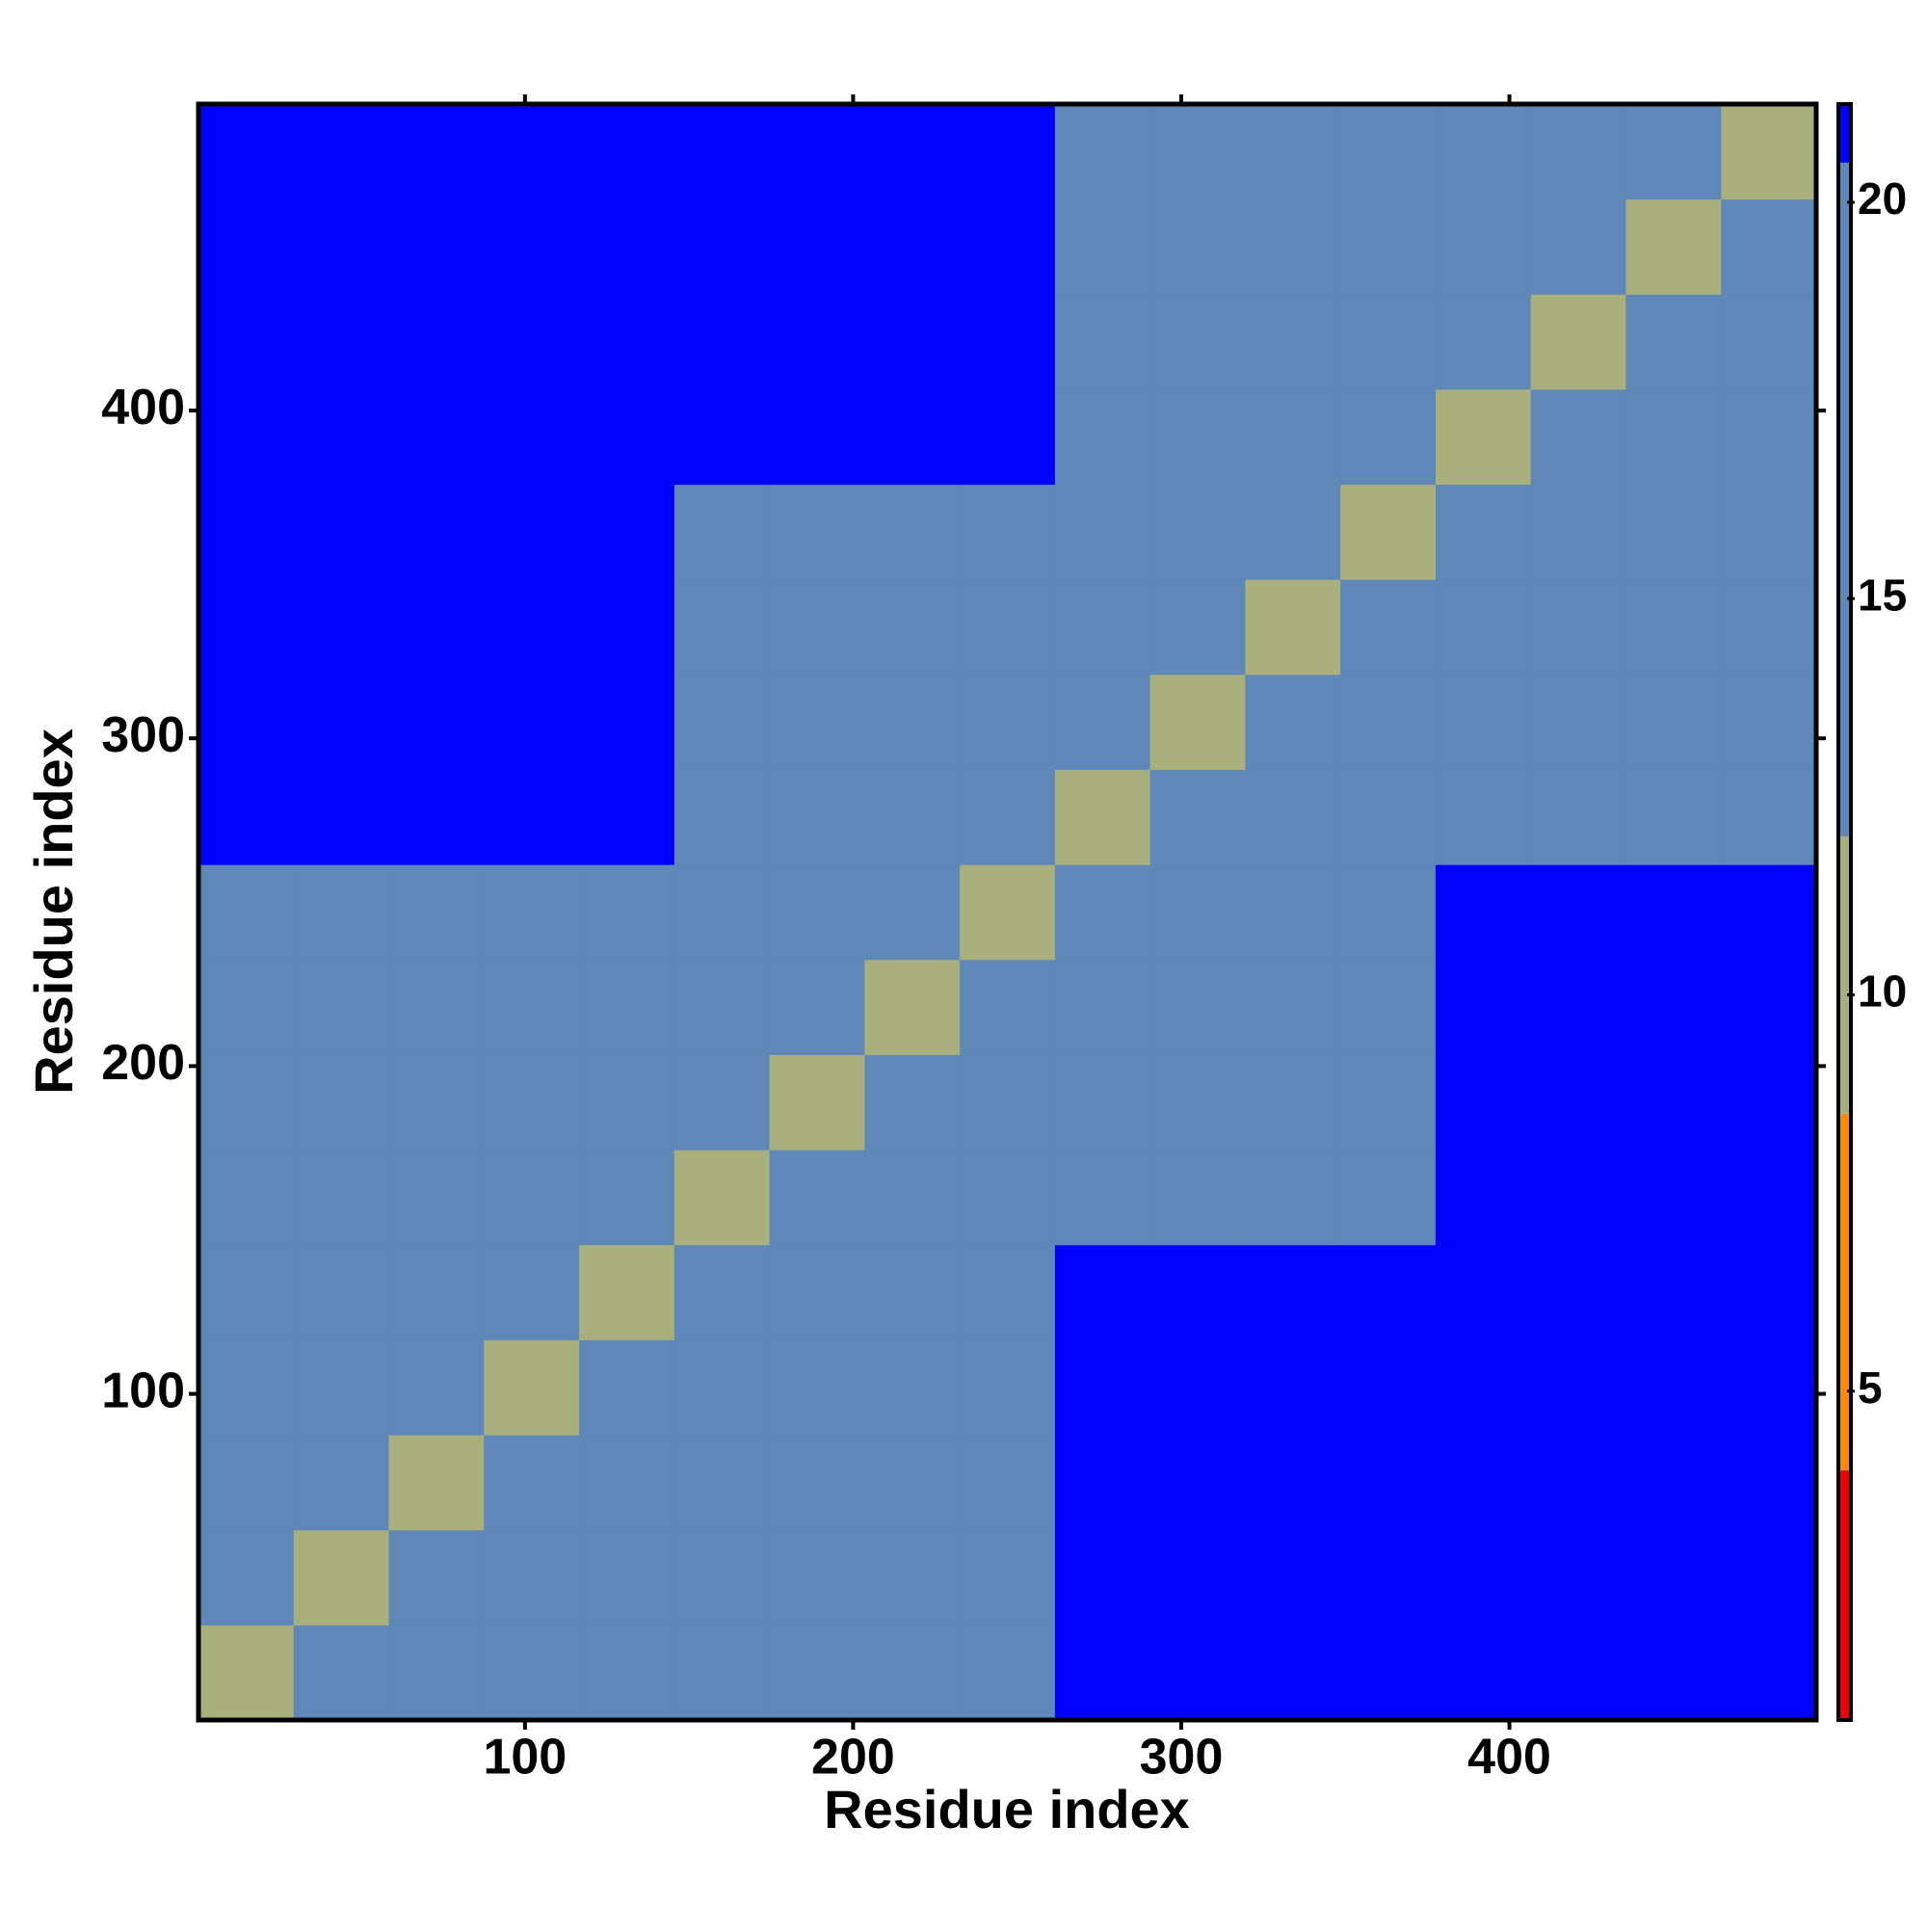 The image size is (1927, 1932). Describe the element at coordinates (1882, 198) in the screenshot. I see `colorbar-tick-label: 20` at that location.